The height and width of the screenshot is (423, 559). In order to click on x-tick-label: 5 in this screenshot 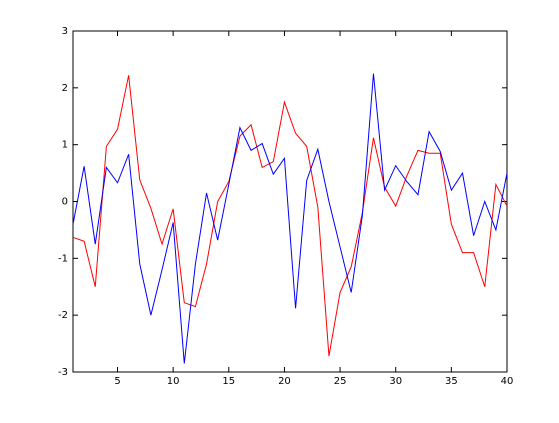, I will do `click(117, 381)`.